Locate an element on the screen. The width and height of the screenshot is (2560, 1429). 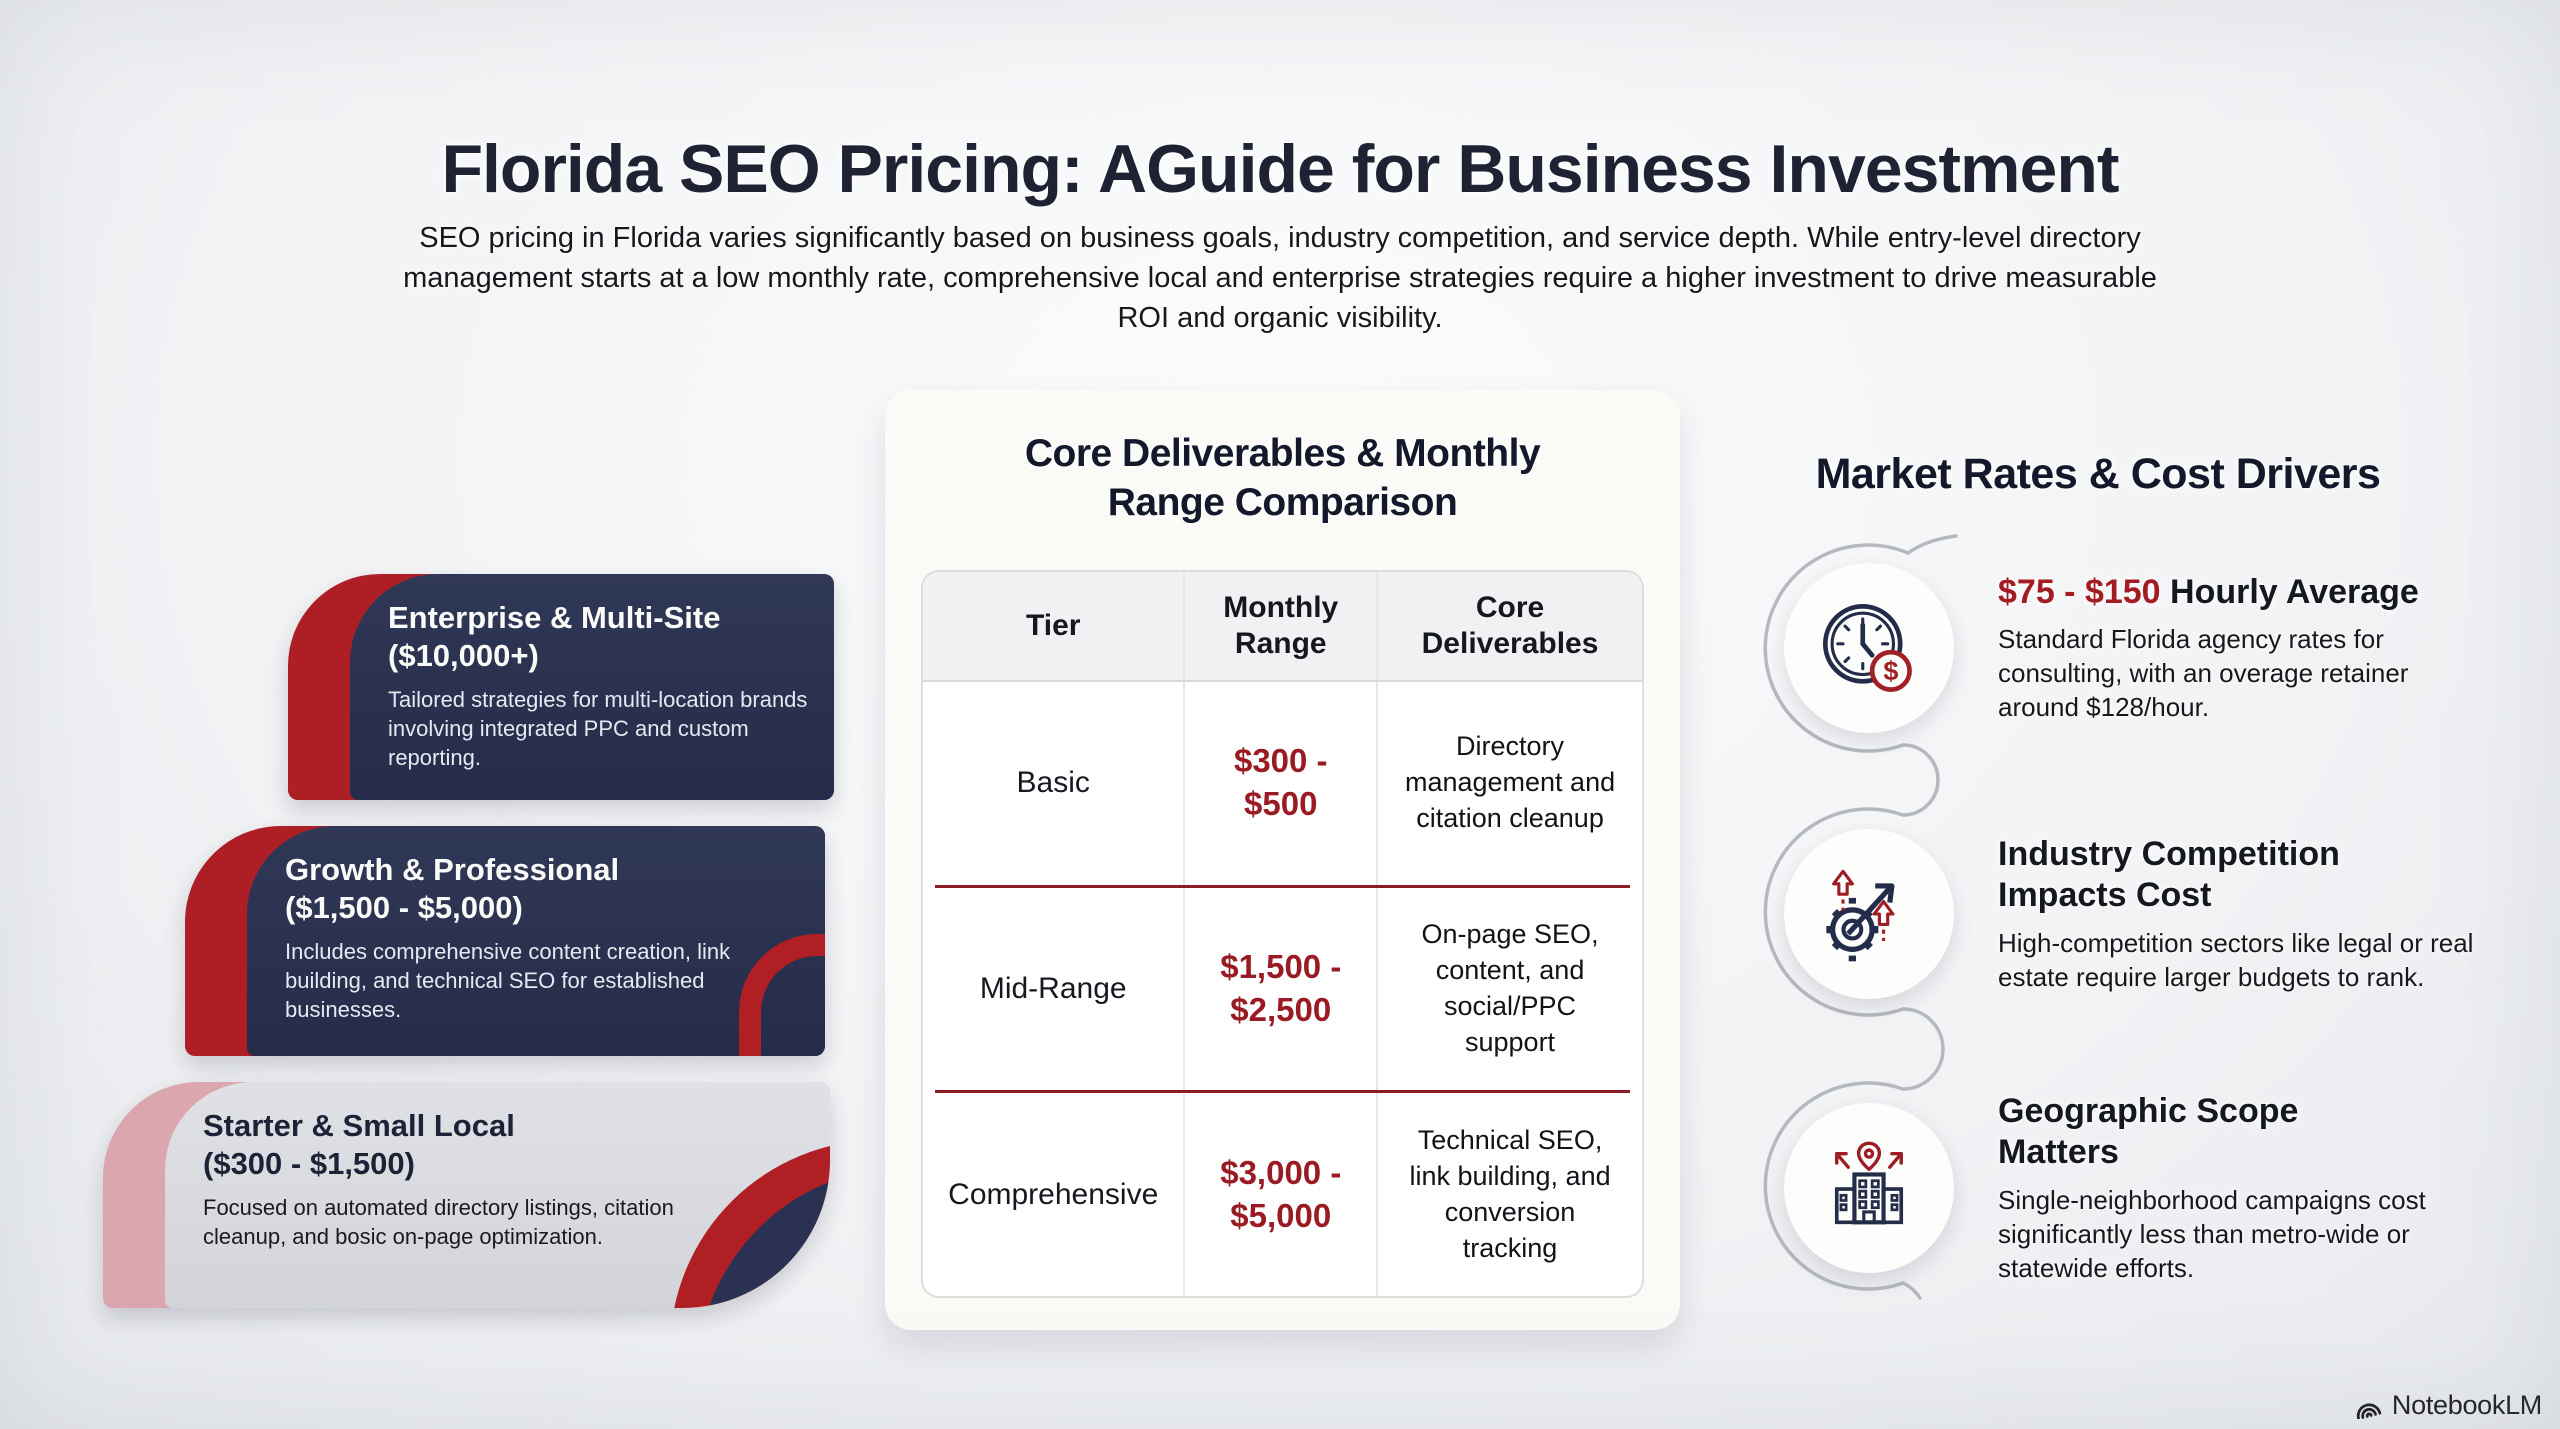
timeline-connector is located at coordinates (1860, 917).